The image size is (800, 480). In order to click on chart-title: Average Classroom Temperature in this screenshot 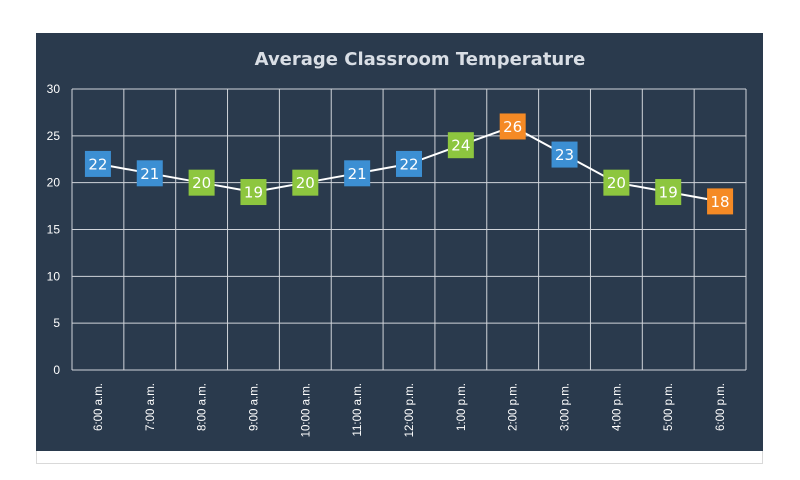, I will do `click(420, 59)`.